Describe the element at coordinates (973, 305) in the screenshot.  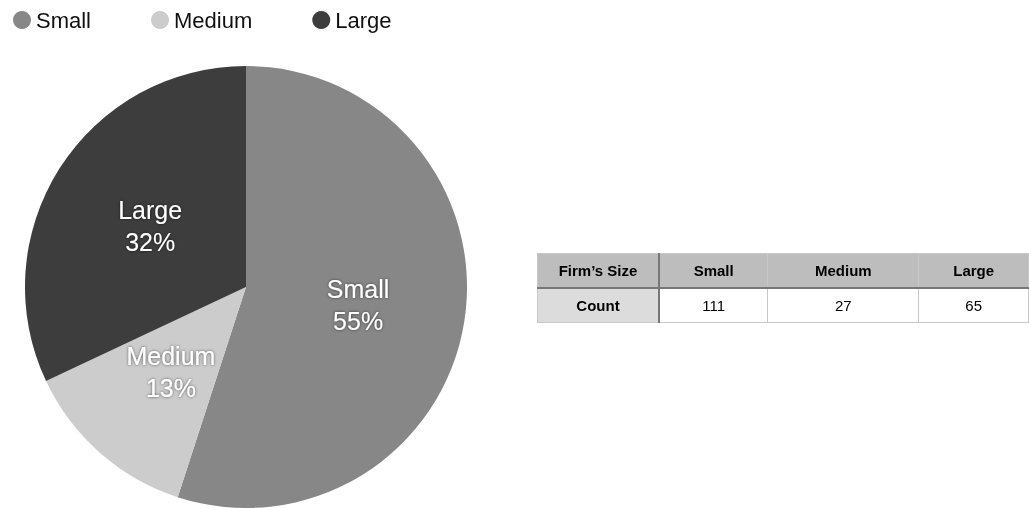
I see `data-label: 65` at that location.